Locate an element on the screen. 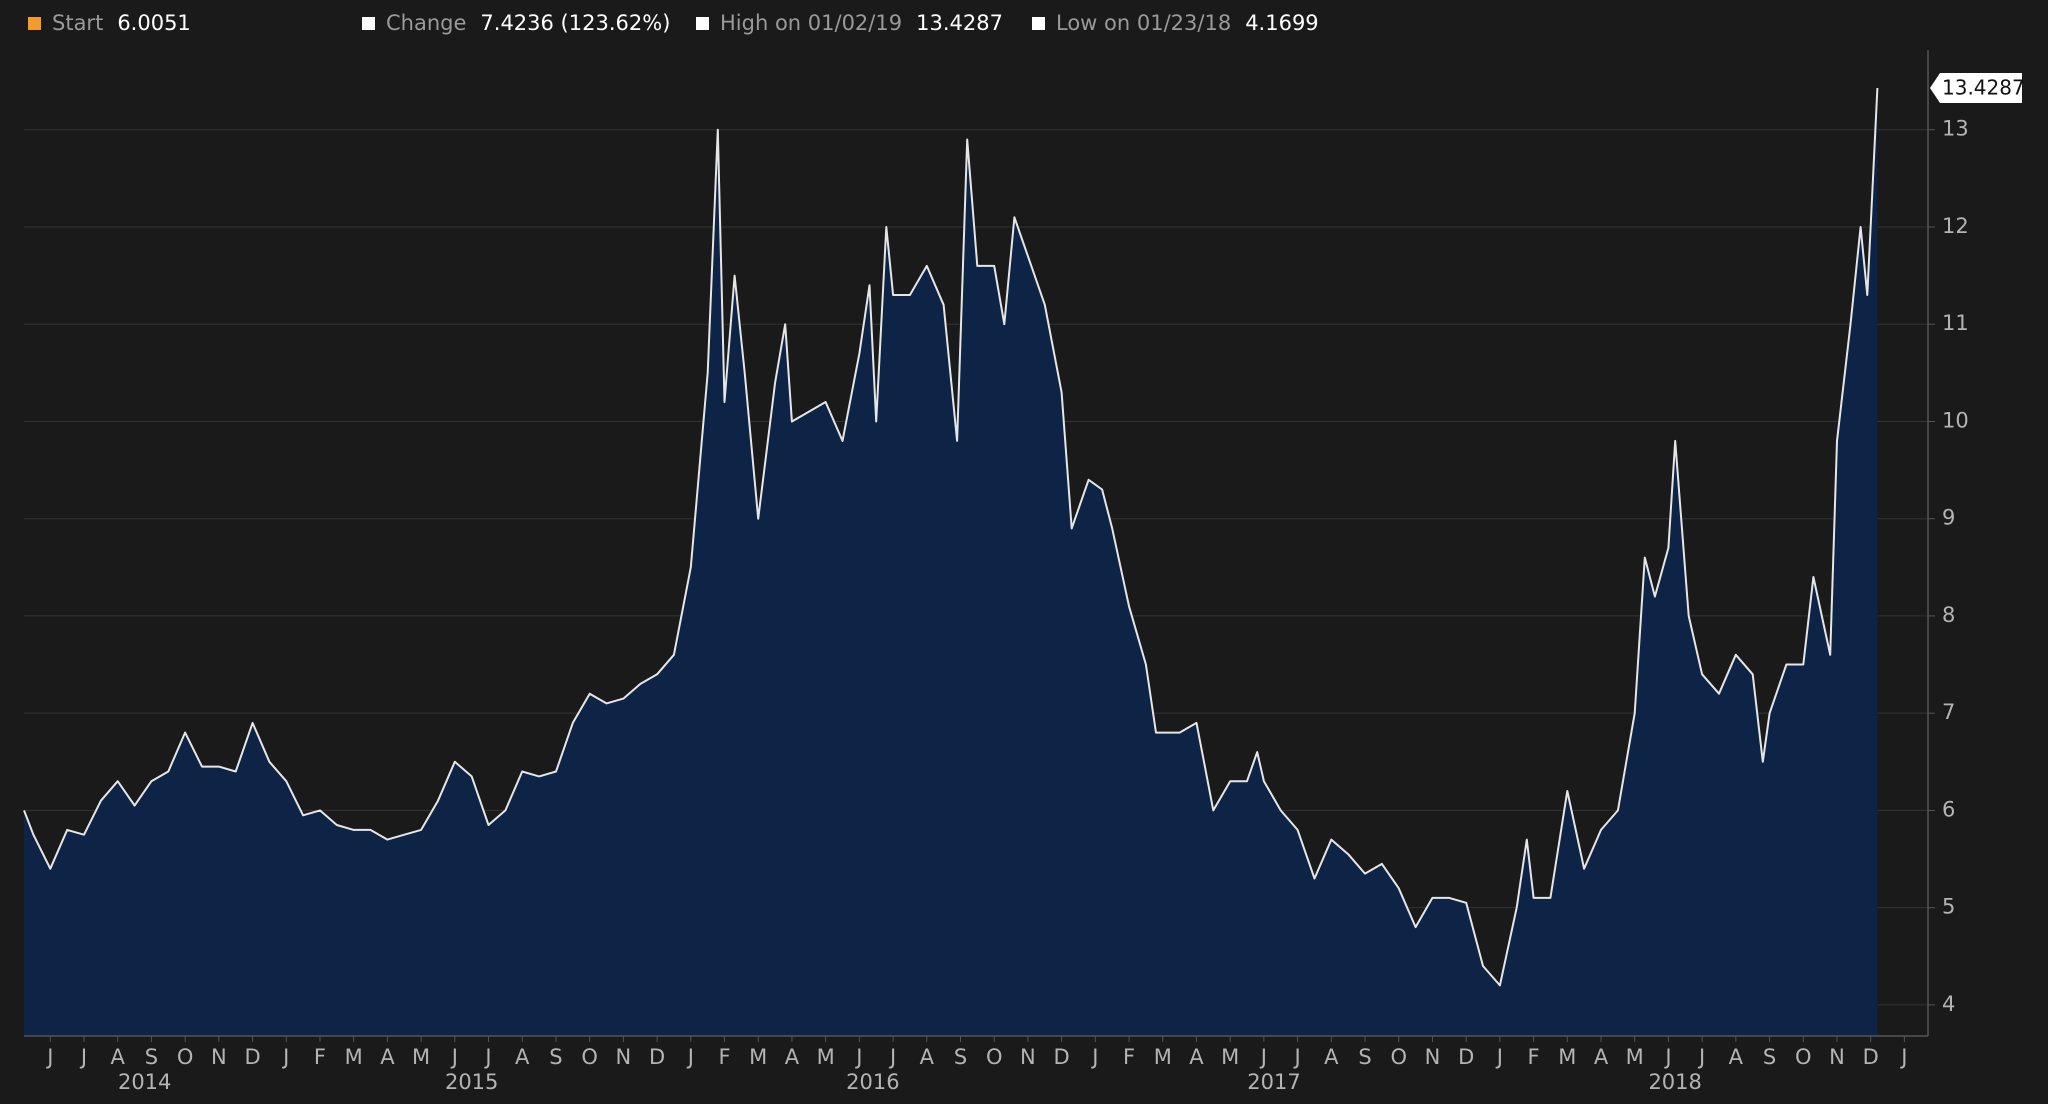  y-tick-label: 7 is located at coordinates (1948, 712).